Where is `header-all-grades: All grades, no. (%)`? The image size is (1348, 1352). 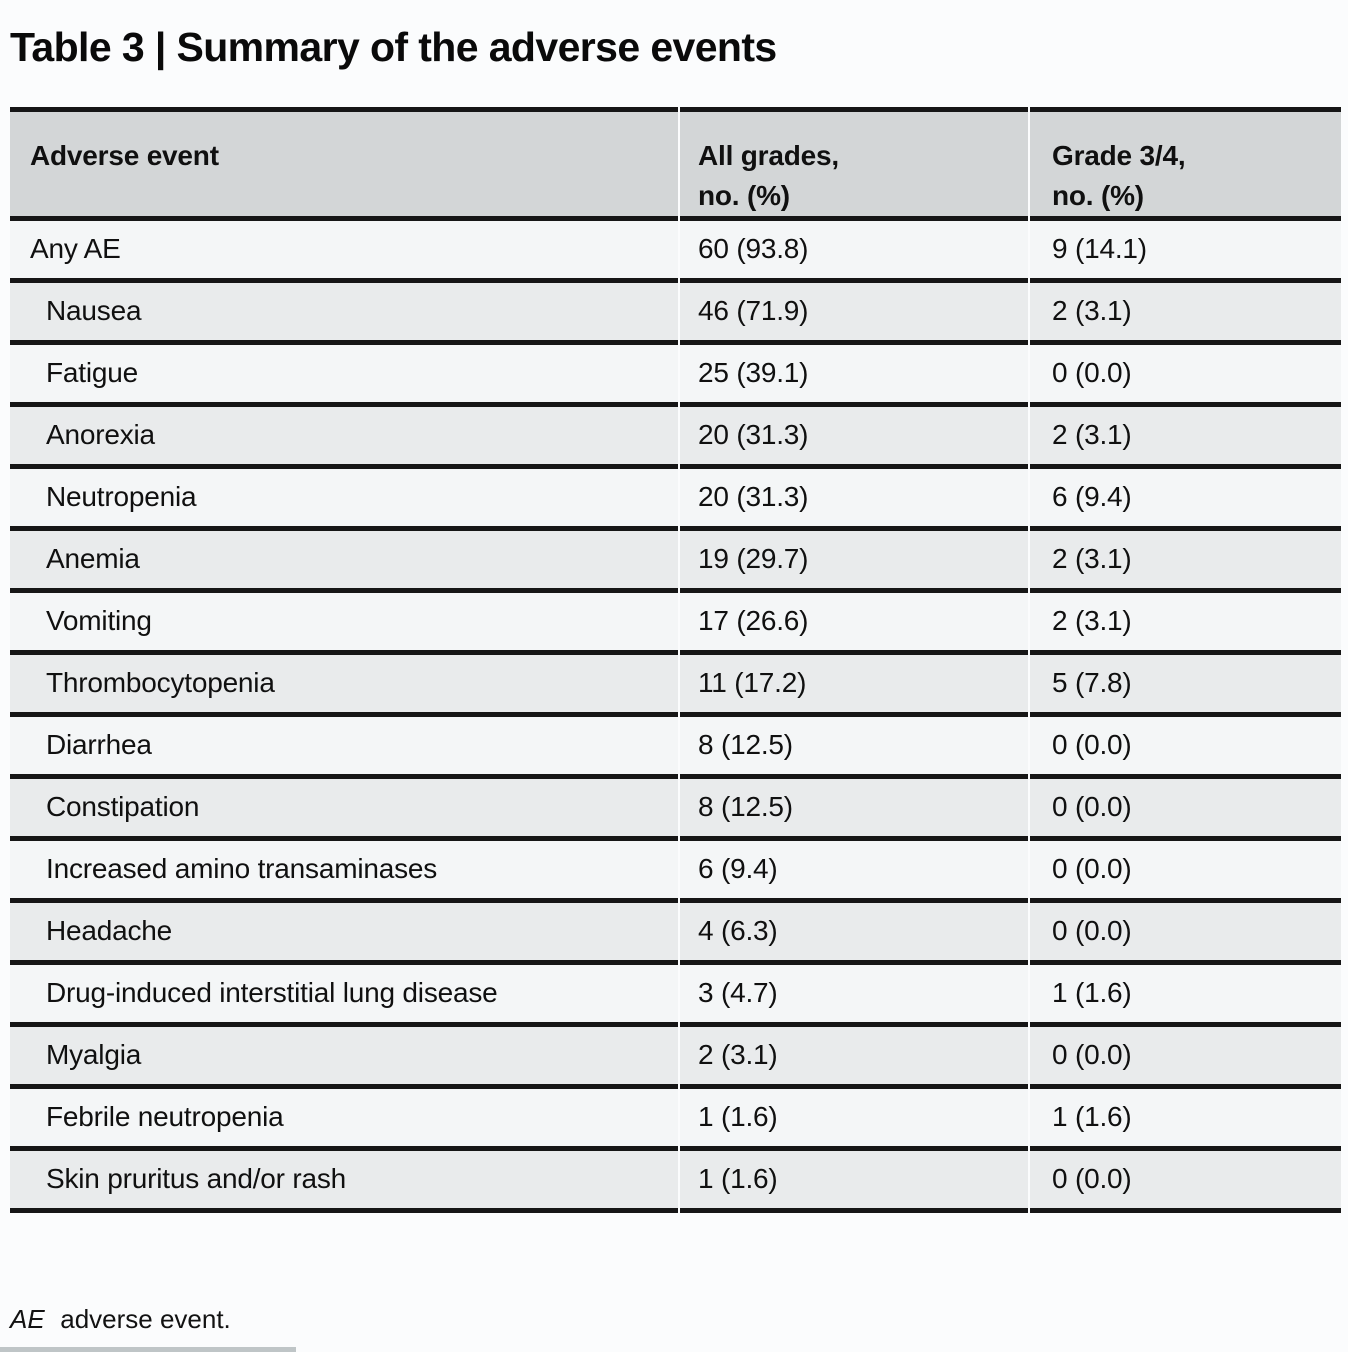
header-all-grades: All grades, no. (%) is located at coordinates (854, 164).